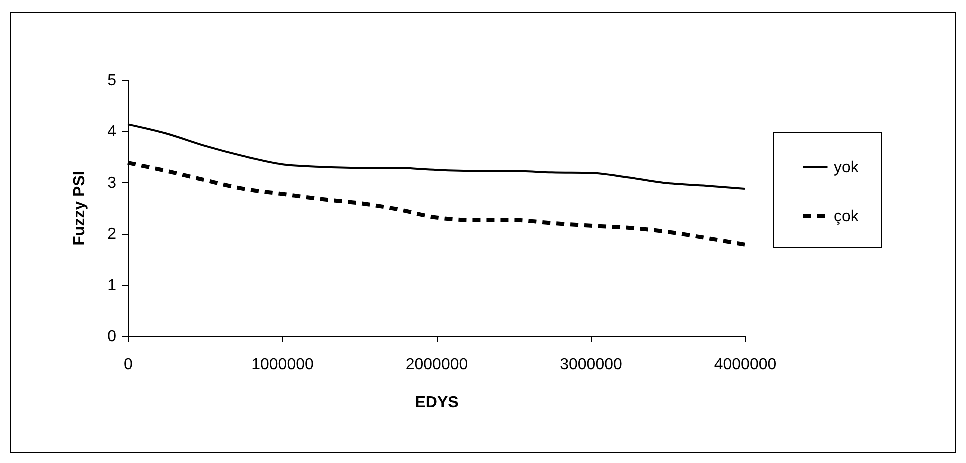 The height and width of the screenshot is (463, 966). I want to click on y-tick-label: 4, so click(112, 132).